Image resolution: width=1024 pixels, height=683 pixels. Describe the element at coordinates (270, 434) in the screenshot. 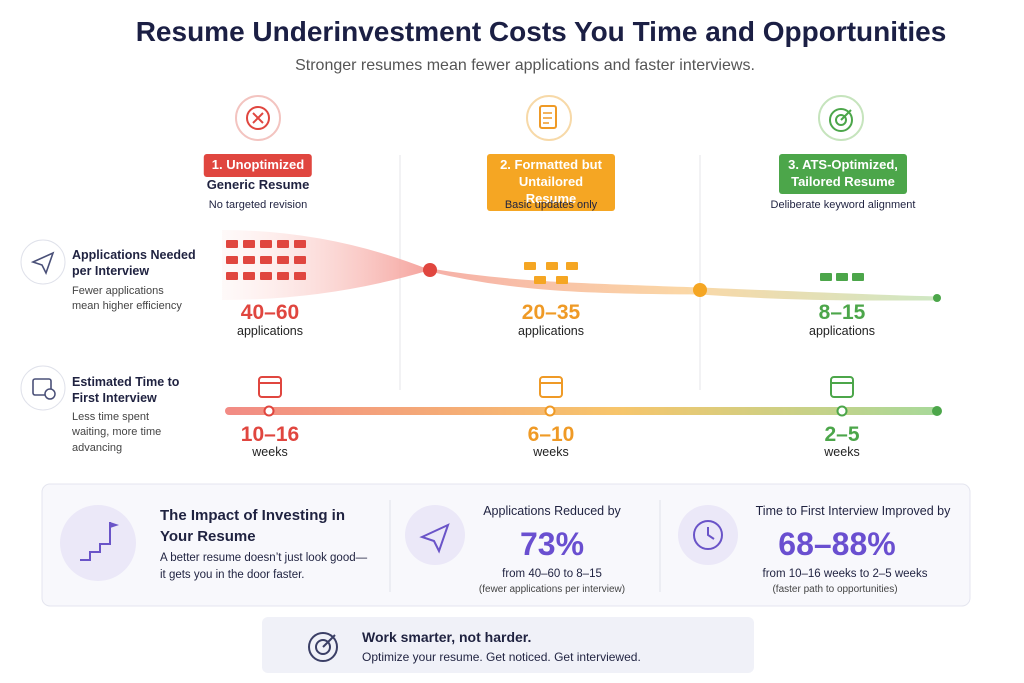

I see `time-value: 10–16` at that location.